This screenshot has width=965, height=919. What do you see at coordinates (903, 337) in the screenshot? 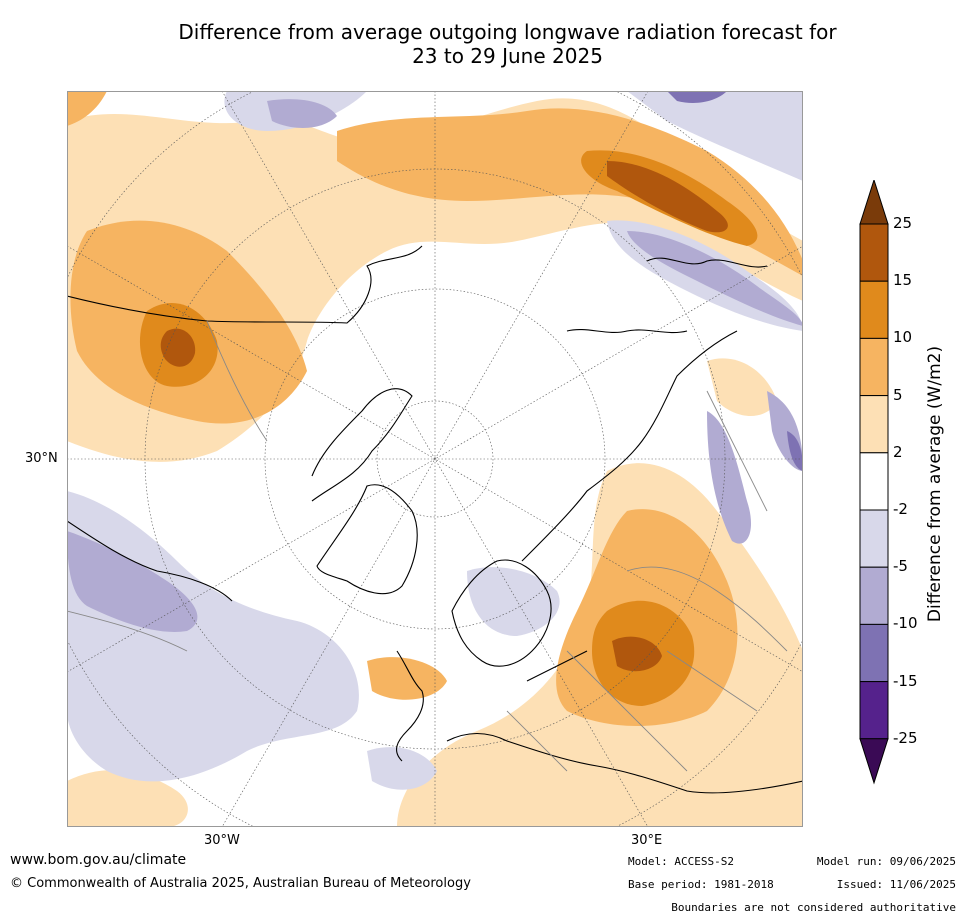
I see `colorbar-tick-label: 10` at bounding box center [903, 337].